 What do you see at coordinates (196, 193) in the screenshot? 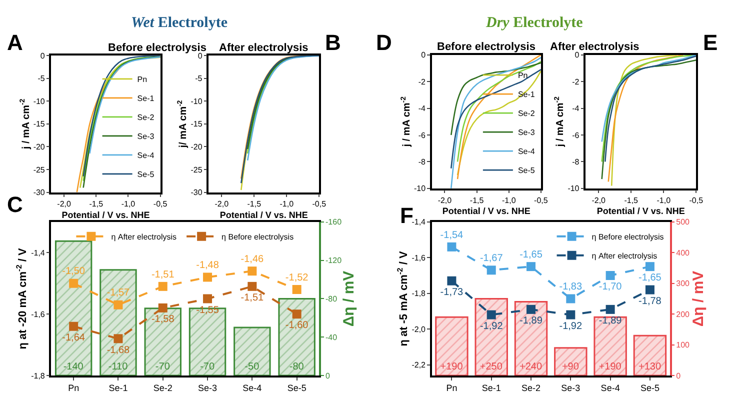
I see `y-tick-label: -30` at bounding box center [196, 193].